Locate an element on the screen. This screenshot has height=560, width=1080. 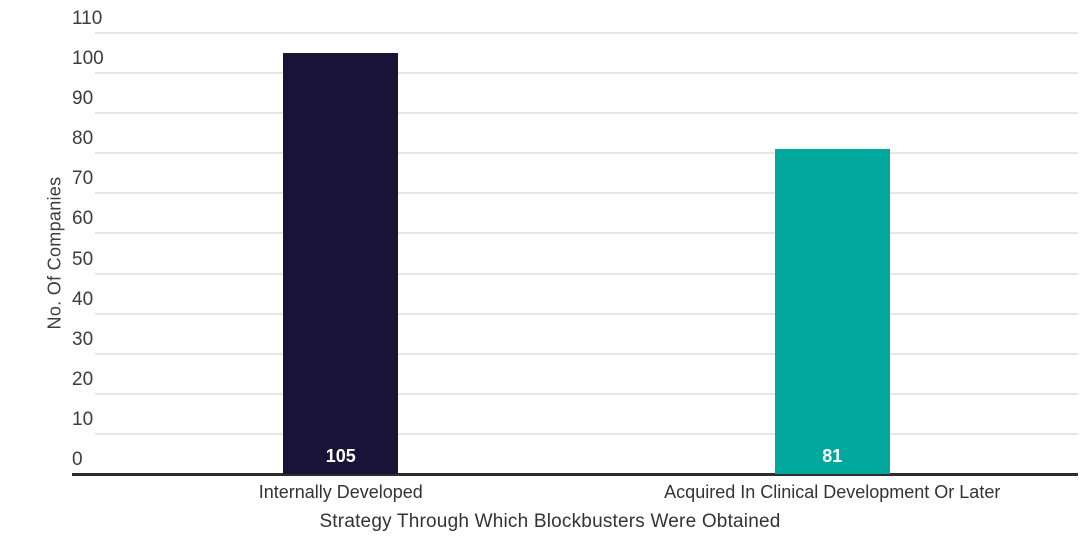
y-tick-label-60: 60 is located at coordinates (83, 219).